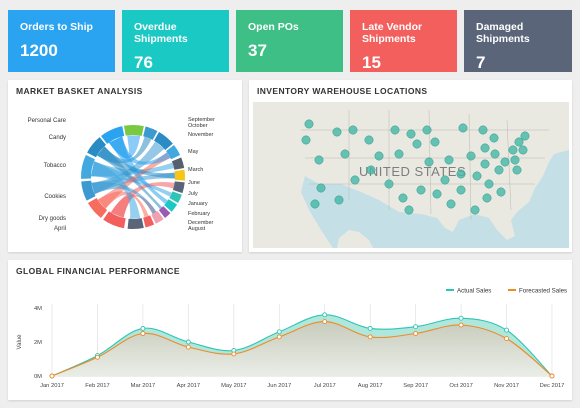  What do you see at coordinates (289, 41) in the screenshot?
I see `kpi-card-open-pos: Open POs 37` at bounding box center [289, 41].